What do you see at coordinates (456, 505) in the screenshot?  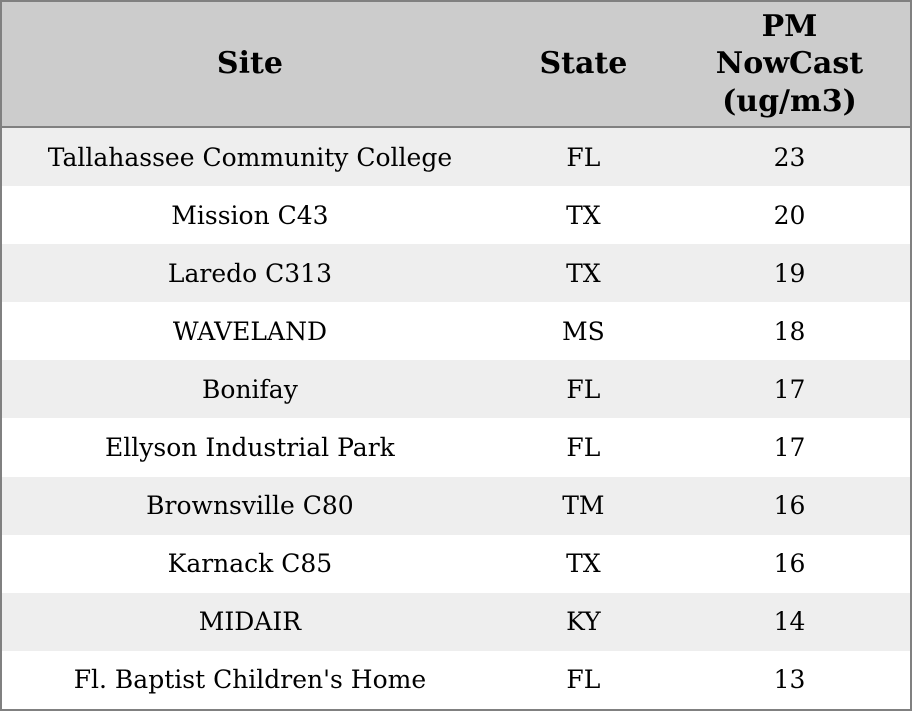 I see `table-row: Brownsville C80 TM 16` at bounding box center [456, 505].